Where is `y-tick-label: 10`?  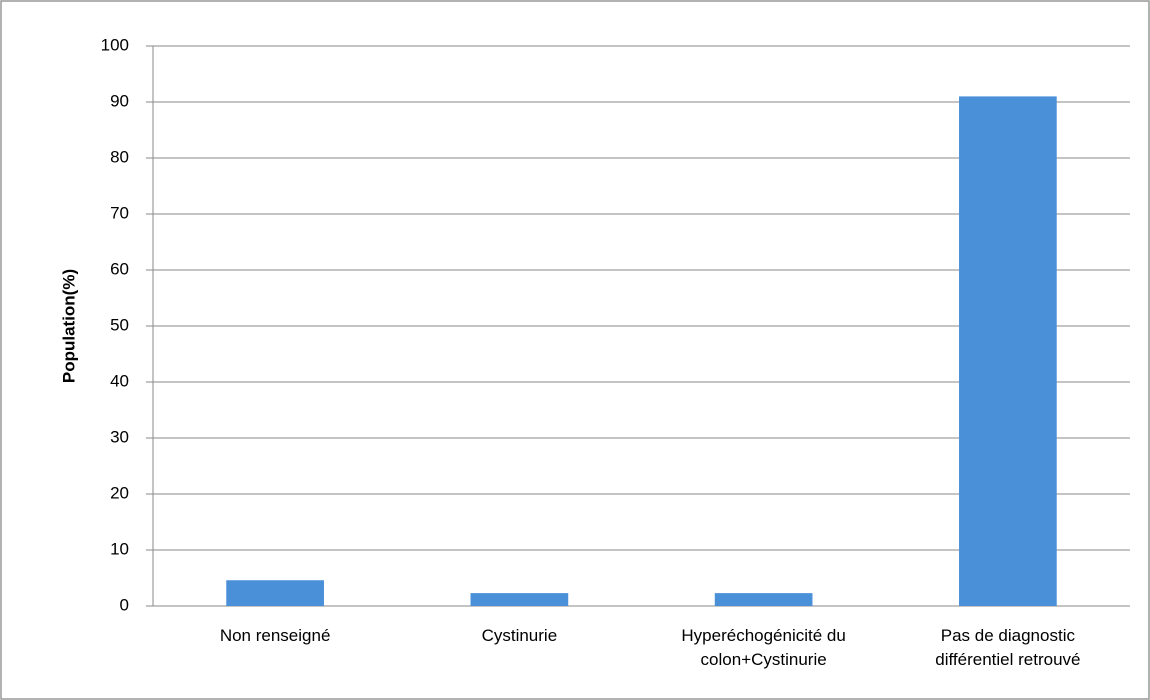 y-tick-label: 10 is located at coordinates (119, 548).